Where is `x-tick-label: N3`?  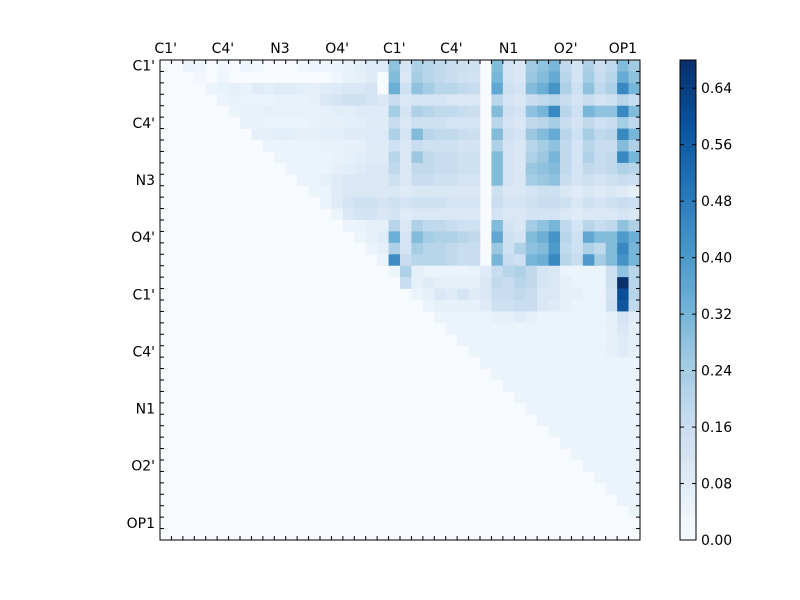 x-tick-label: N3 is located at coordinates (279, 49).